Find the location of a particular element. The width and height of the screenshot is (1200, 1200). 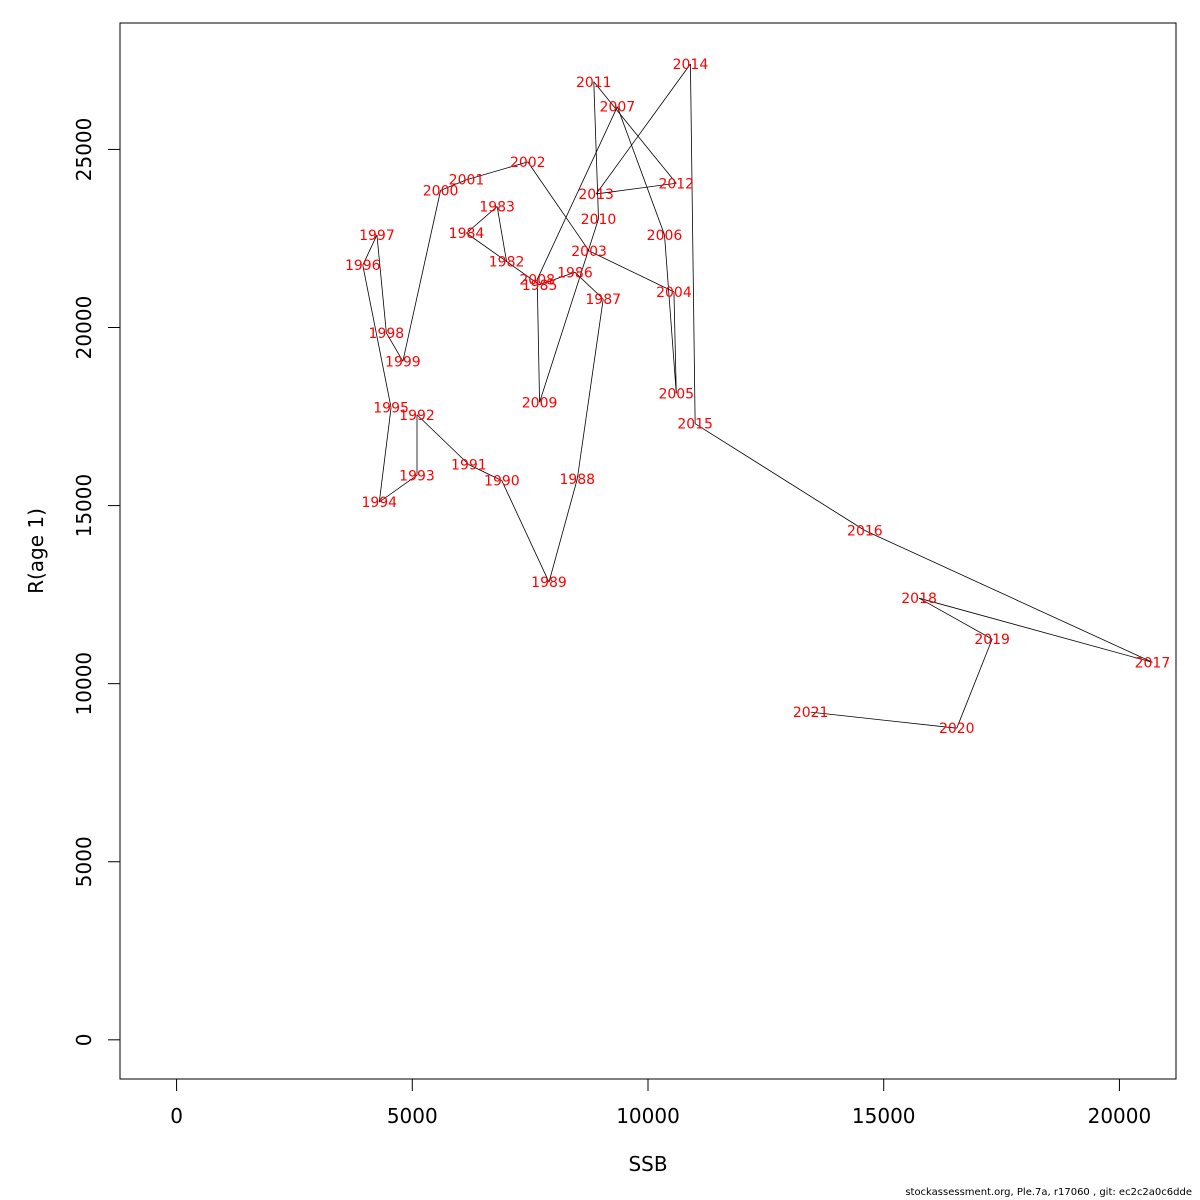

point-label-2008: 2008 is located at coordinates (537, 280).